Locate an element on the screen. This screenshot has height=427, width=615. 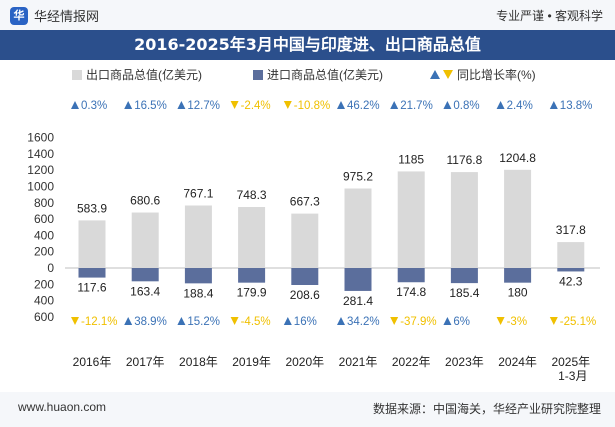
x-tick-label: 2021年 is located at coordinates (358, 362).